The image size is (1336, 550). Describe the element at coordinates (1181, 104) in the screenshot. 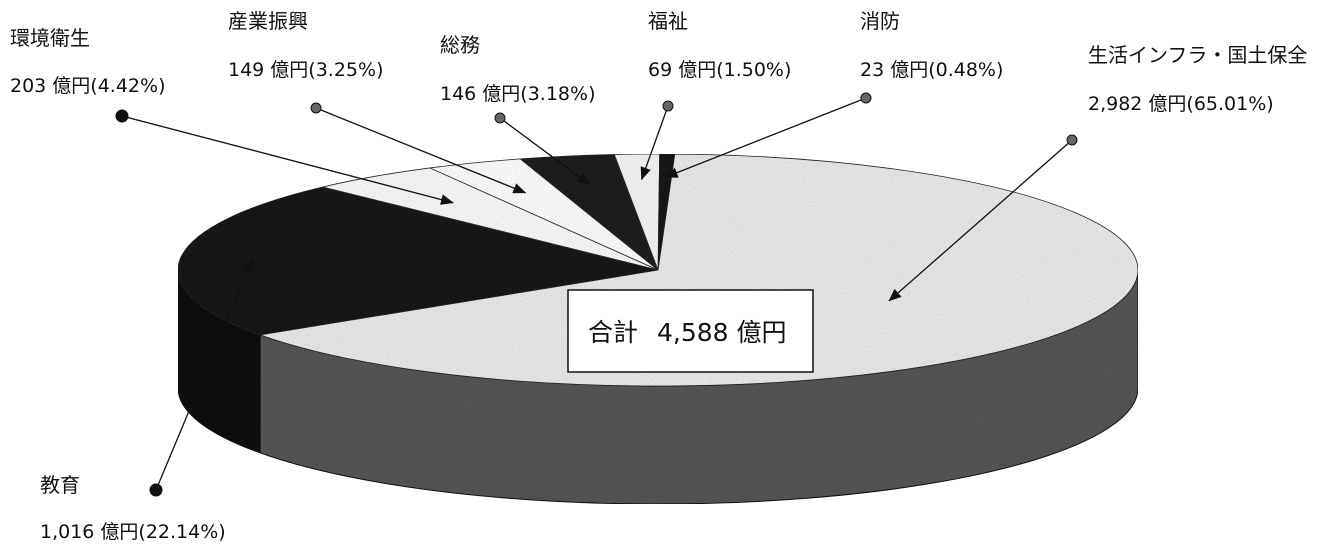

I see `slice-value-0: 2,982 億円(65.01%)` at that location.